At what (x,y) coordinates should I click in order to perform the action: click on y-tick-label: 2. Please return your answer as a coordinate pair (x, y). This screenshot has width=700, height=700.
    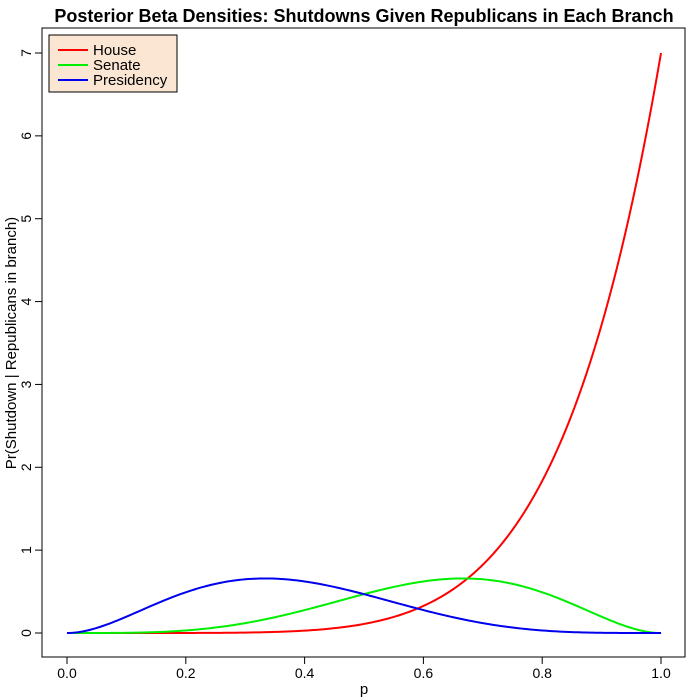
    Looking at the image, I should click on (26, 467).